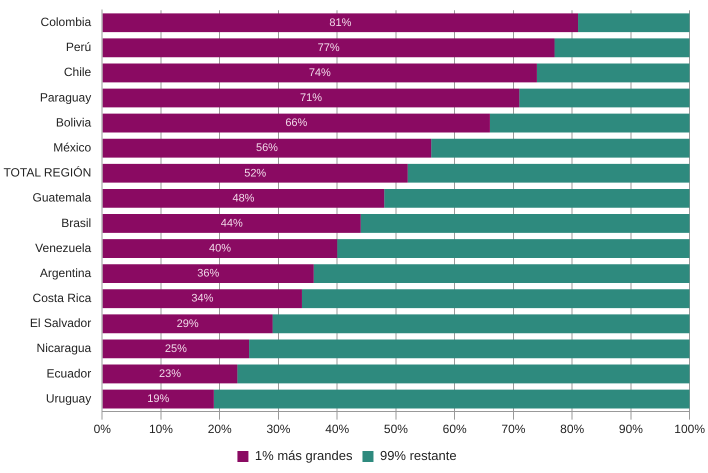 Image resolution: width=708 pixels, height=473 pixels. What do you see at coordinates (47, 173) in the screenshot?
I see `y-tick-label: TOTAL REGIÓN` at bounding box center [47, 173].